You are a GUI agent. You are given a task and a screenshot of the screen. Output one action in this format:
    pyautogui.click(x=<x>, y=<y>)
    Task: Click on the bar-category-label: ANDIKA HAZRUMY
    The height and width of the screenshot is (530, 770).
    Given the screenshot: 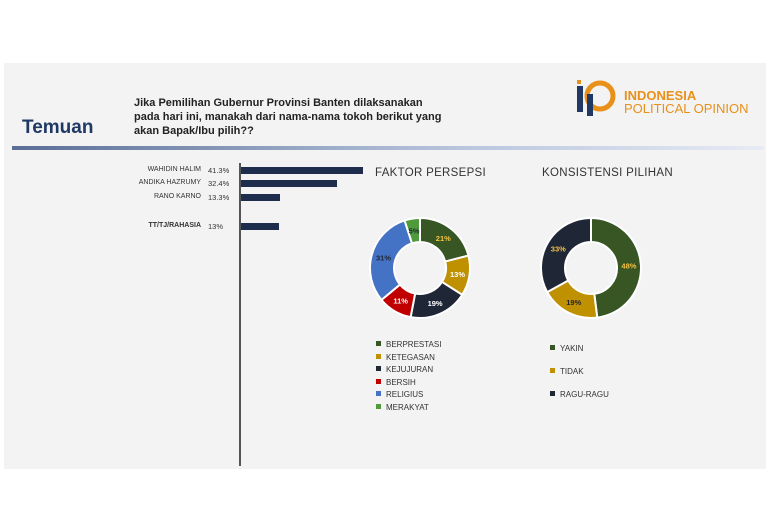 What is the action you would take?
    pyautogui.click(x=169, y=182)
    